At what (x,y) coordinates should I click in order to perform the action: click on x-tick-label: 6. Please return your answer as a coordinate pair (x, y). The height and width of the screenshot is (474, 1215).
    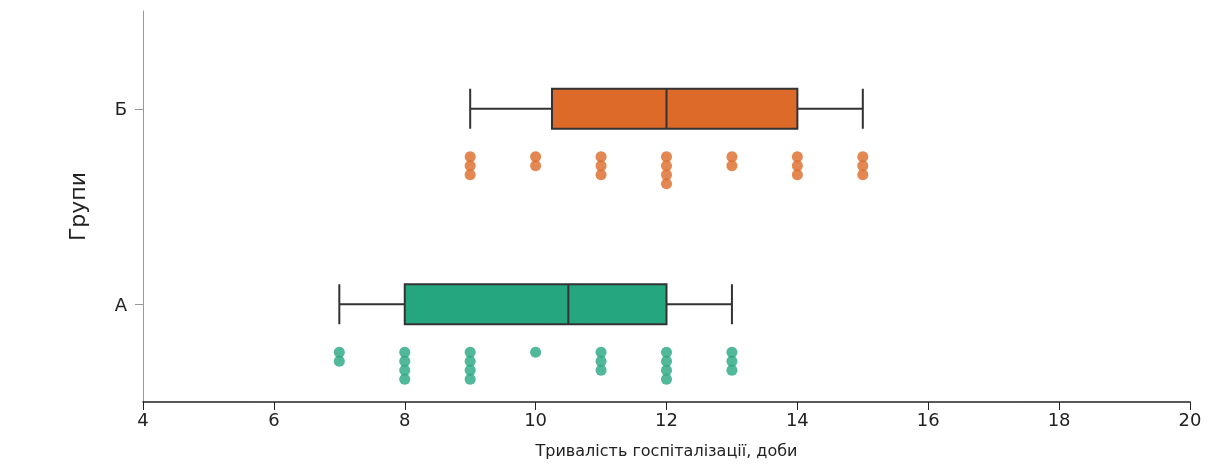
    Looking at the image, I should click on (274, 419).